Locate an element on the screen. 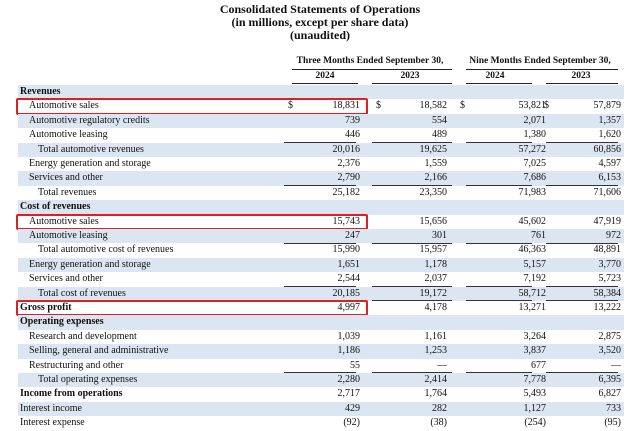 The image size is (640, 431). row-label: Total operating expenses is located at coordinates (88, 379).